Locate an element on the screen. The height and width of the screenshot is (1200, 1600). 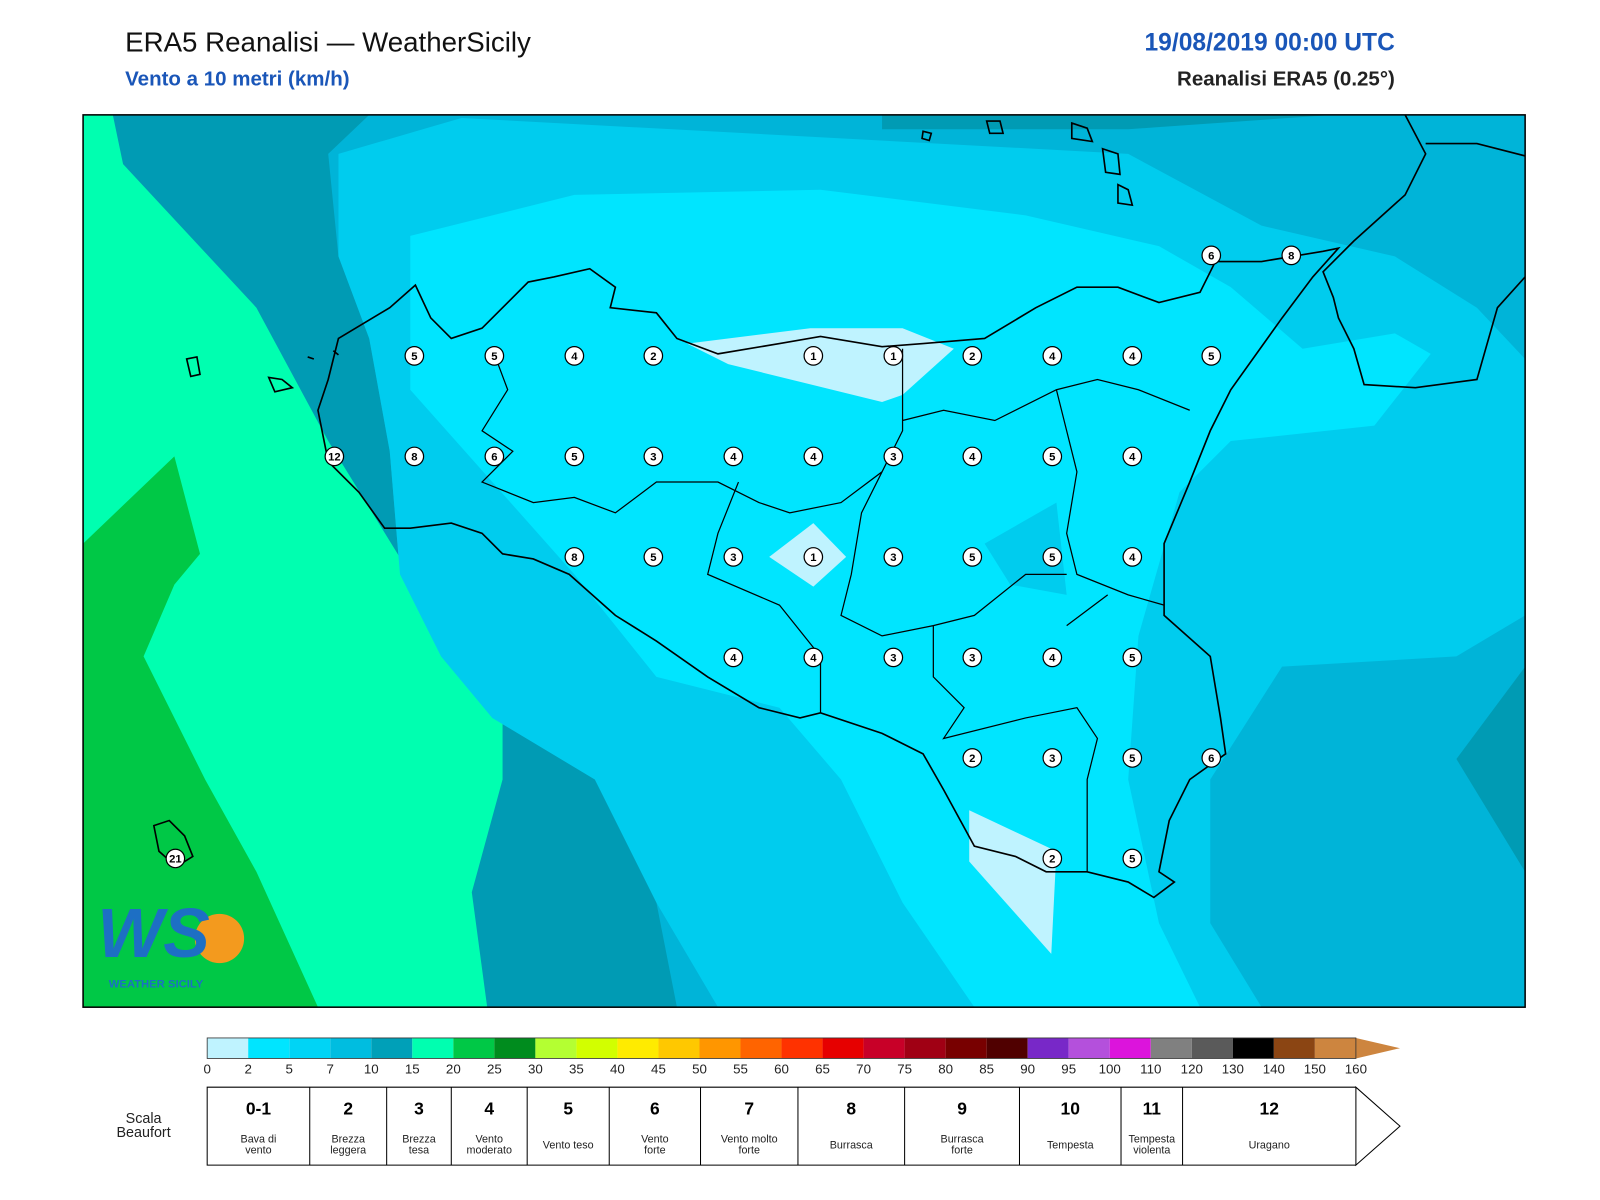
colorbar-tick-label: 5 is located at coordinates (289, 1068).